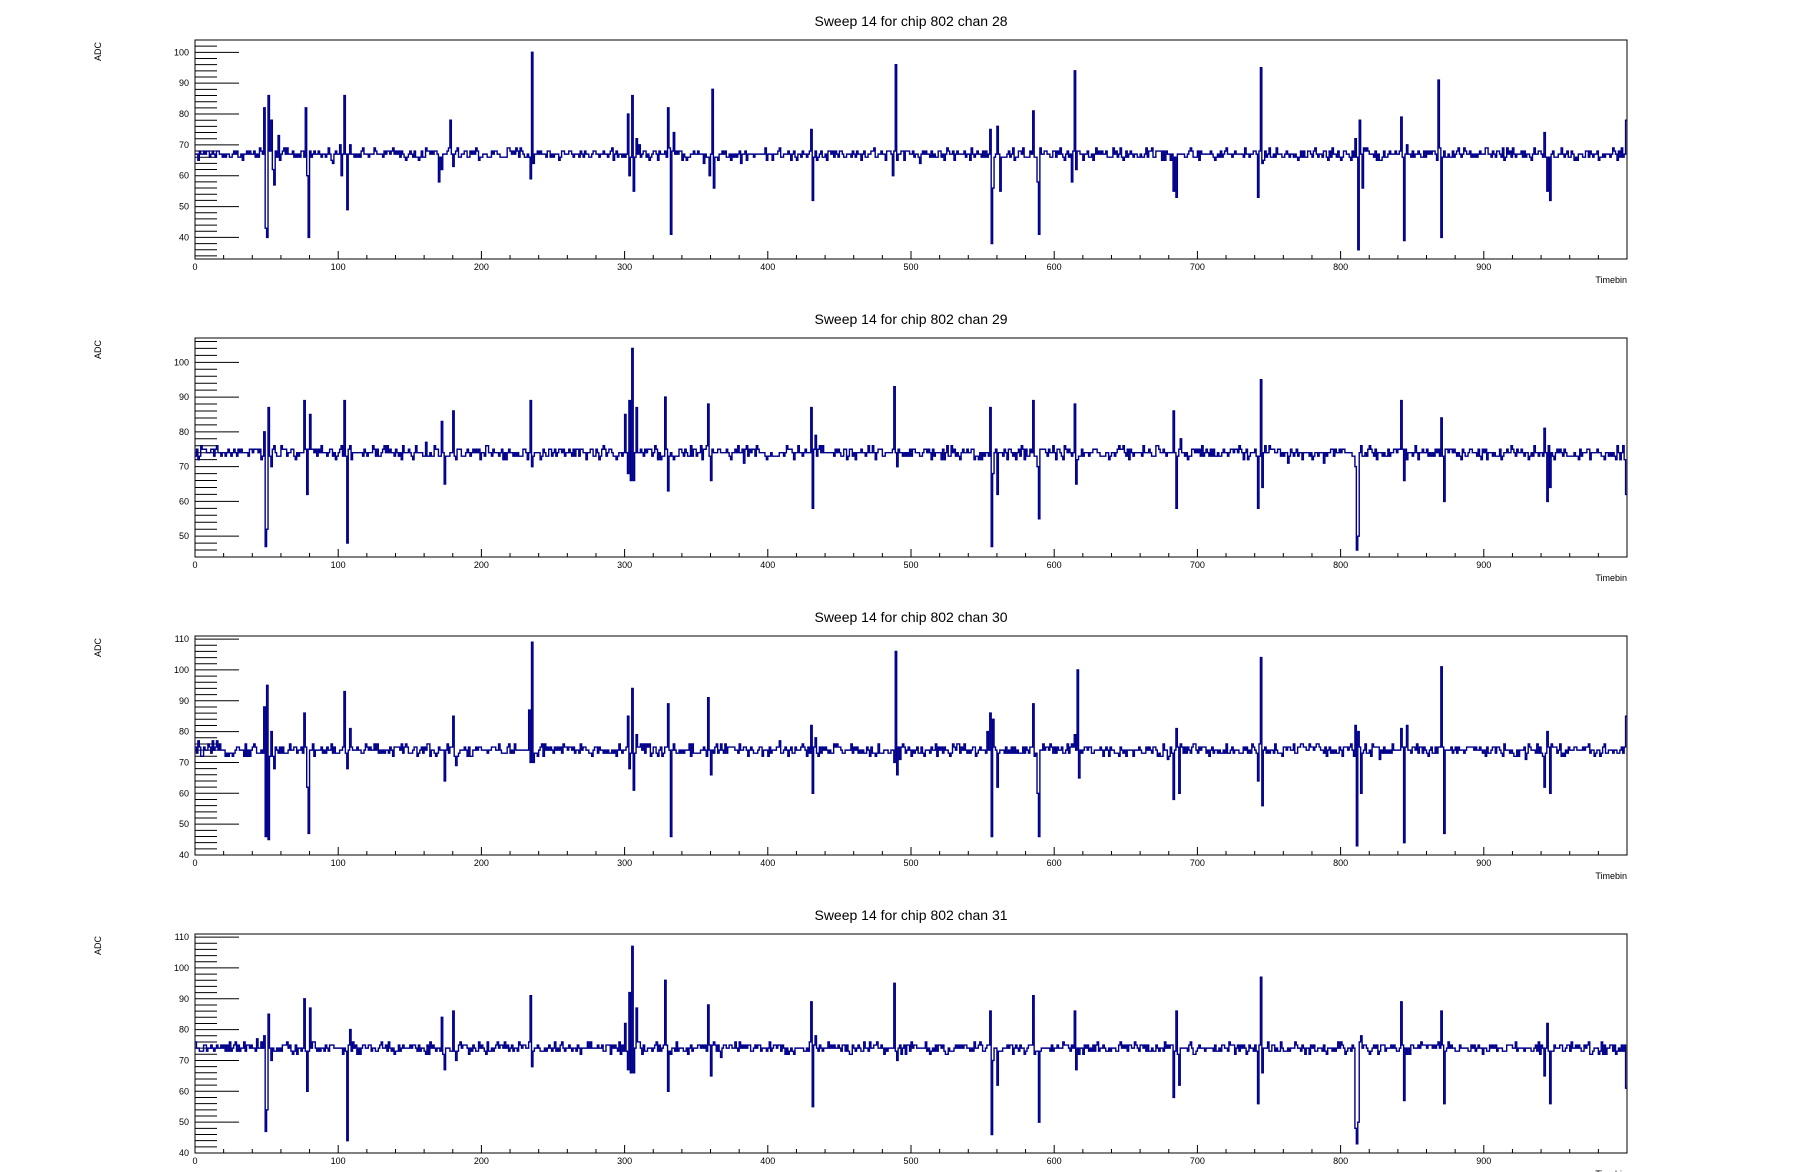  I want to click on chart-title: Sweep 14 for chip 802 chan 30, so click(910, 617).